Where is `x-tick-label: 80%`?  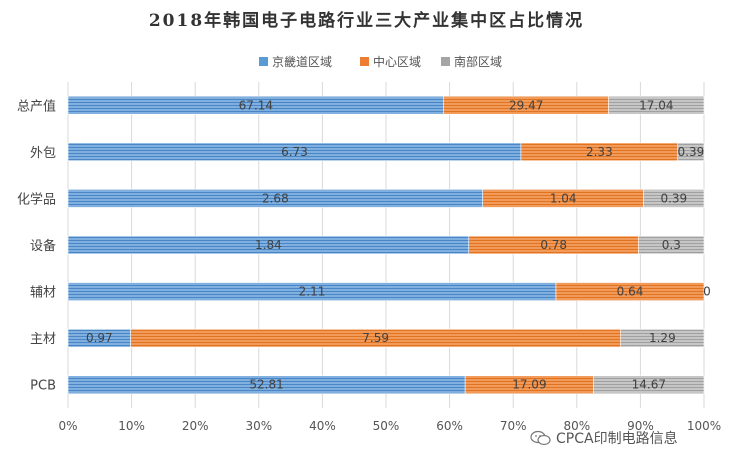
x-tick-label: 80% is located at coordinates (576, 426).